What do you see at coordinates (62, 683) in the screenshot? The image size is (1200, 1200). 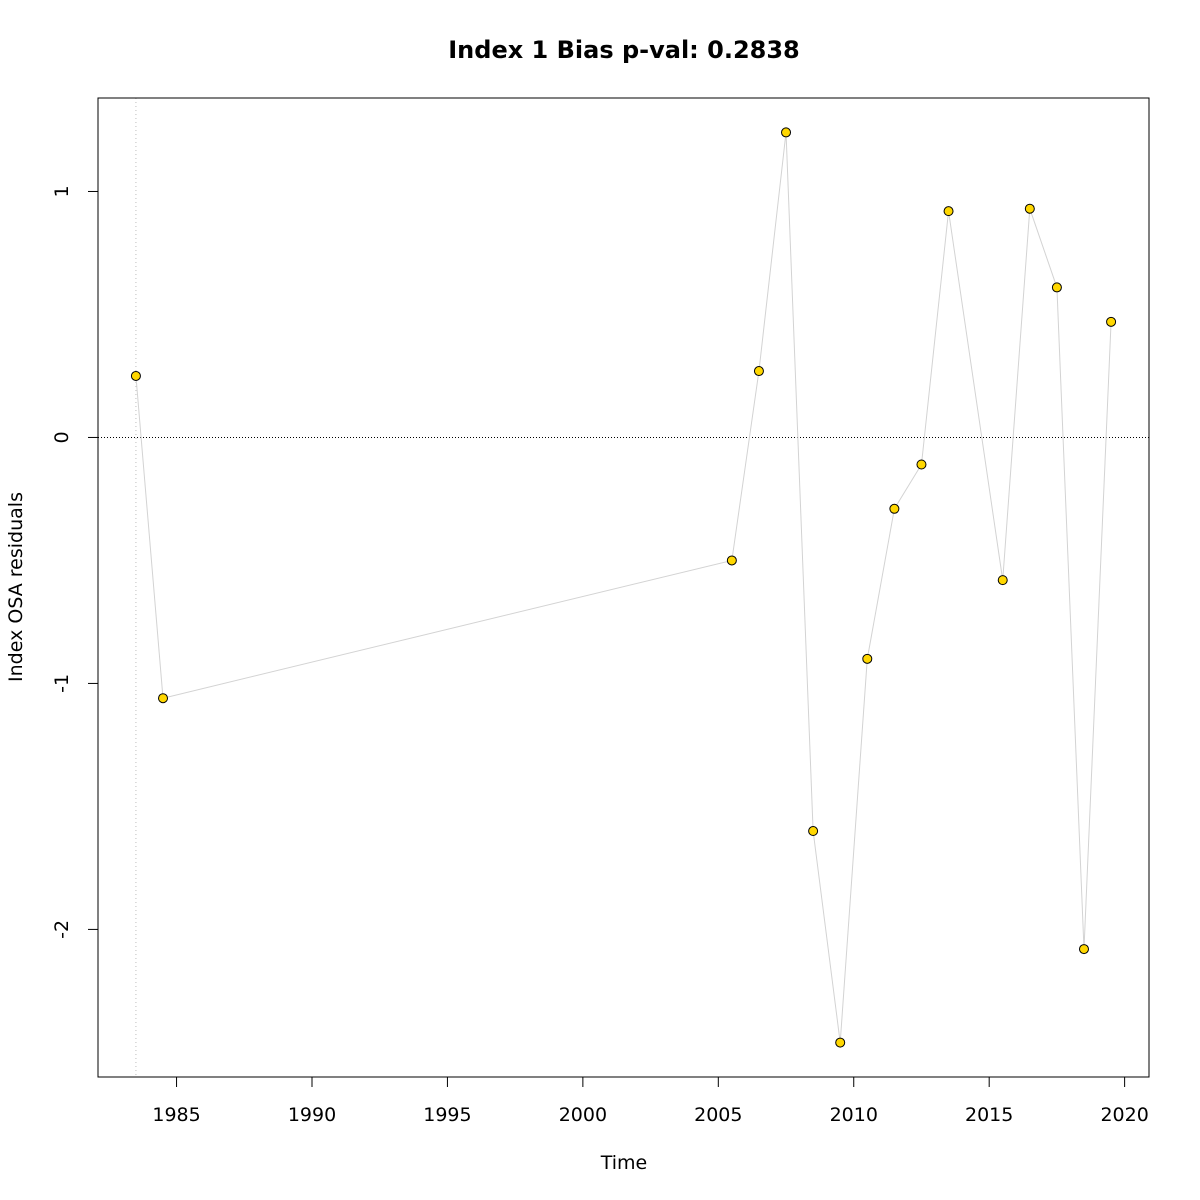 I see `y-tick-label: -1` at bounding box center [62, 683].